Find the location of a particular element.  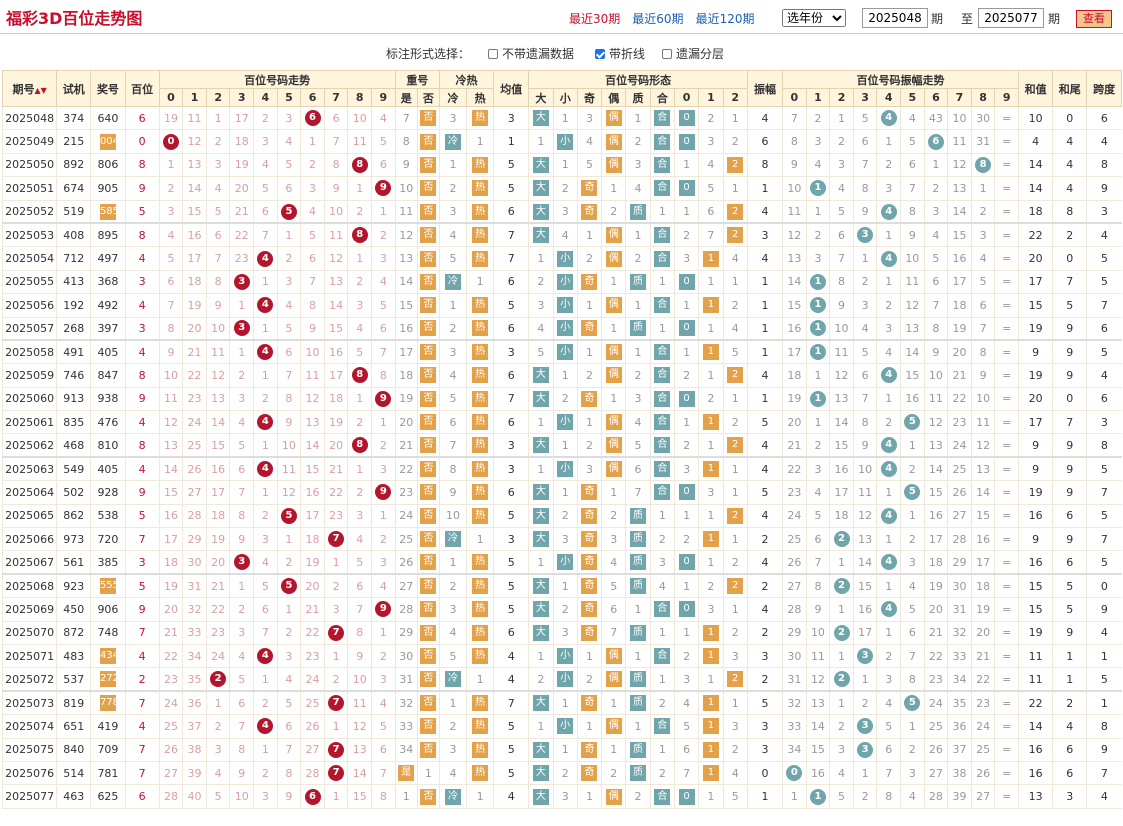

size-mark: 大 is located at coordinates (541, 750).